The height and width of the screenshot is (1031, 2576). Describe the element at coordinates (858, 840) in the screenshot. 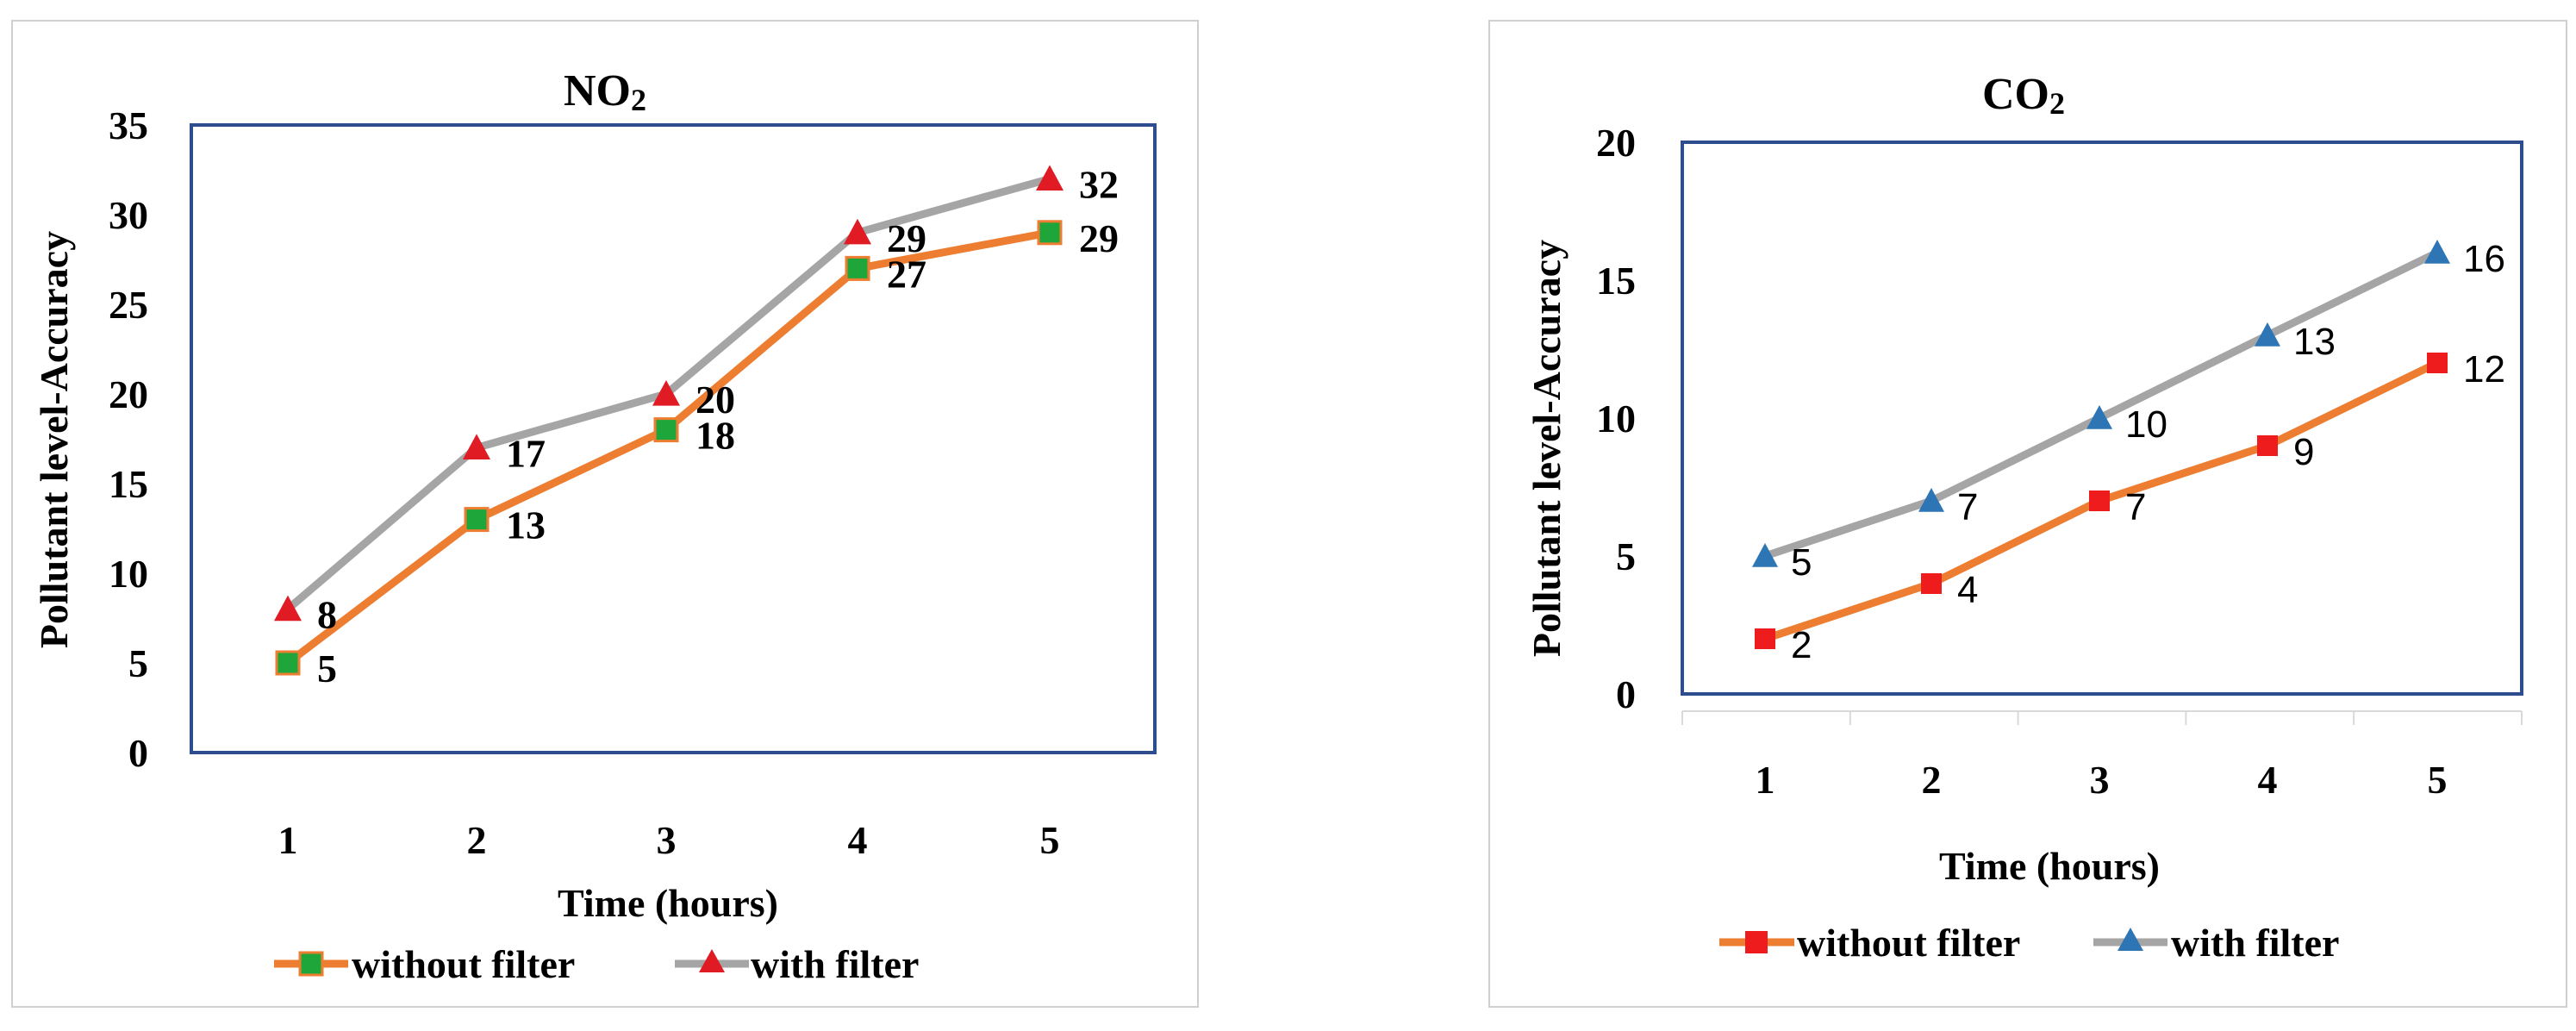

I see `no2-x-tick-label: 4` at that location.